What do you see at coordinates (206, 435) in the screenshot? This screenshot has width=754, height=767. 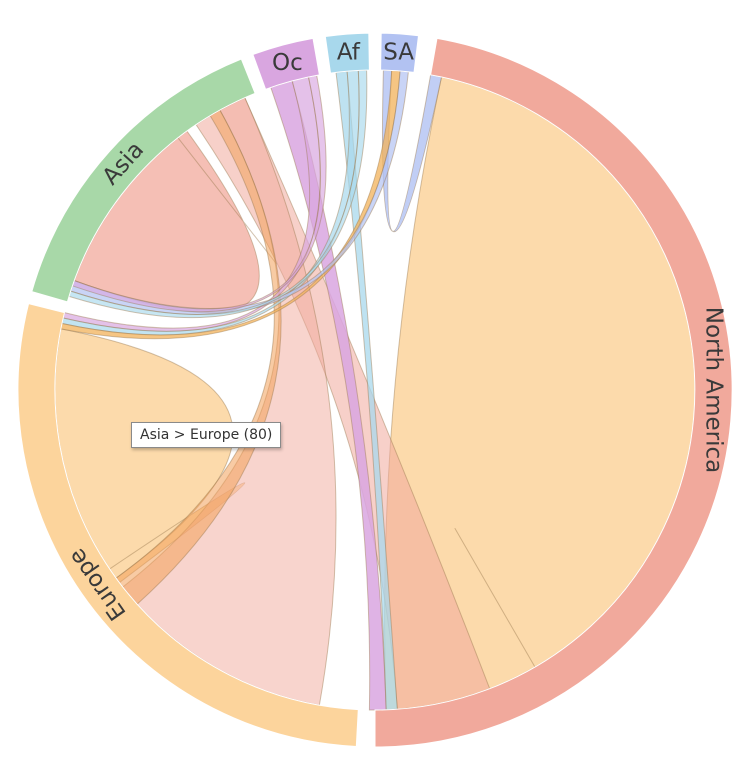 I see `chart-tooltip: Asia > Europe (80)` at bounding box center [206, 435].